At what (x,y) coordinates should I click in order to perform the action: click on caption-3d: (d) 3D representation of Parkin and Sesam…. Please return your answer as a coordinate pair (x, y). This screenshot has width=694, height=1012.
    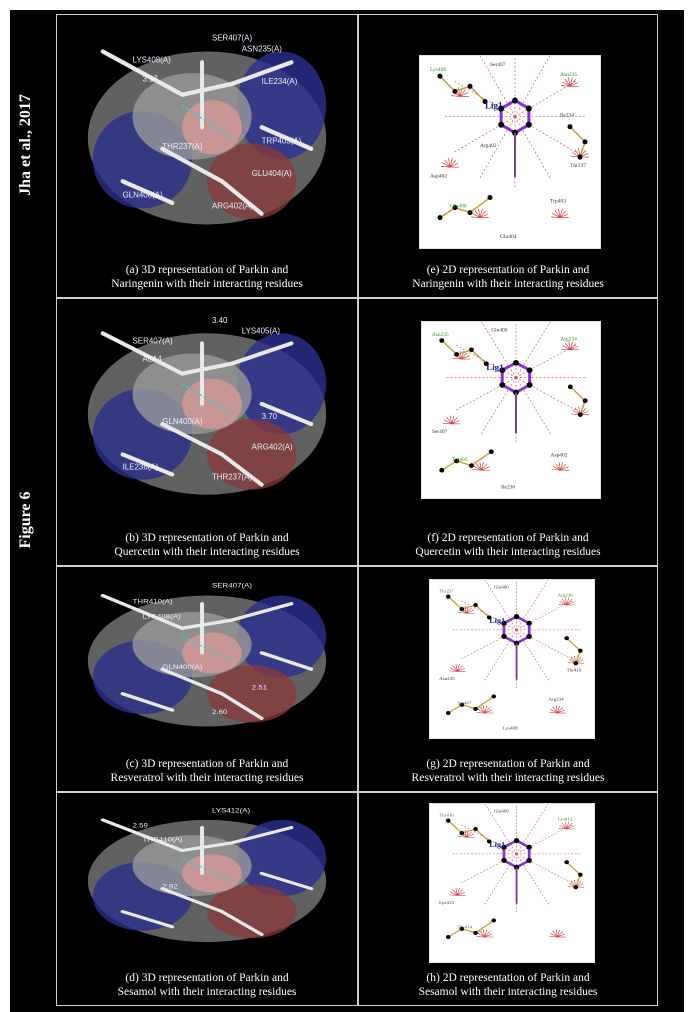
    Looking at the image, I should click on (207, 985).